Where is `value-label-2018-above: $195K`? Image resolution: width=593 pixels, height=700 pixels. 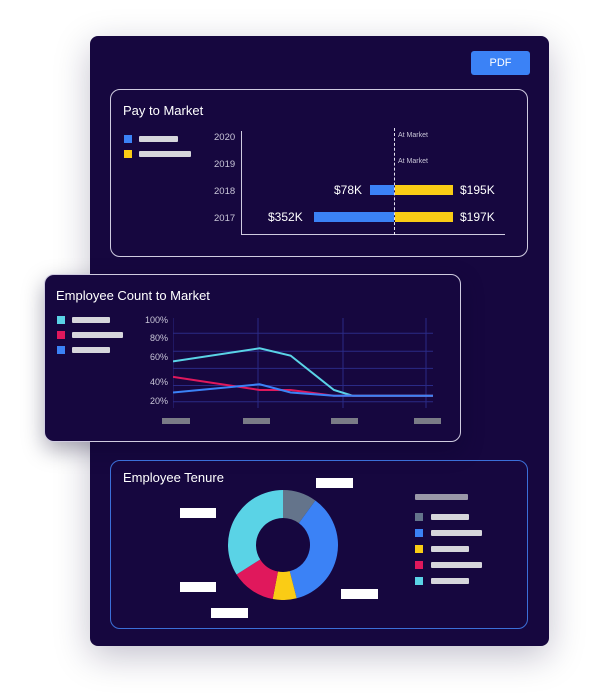 value-label-2018-above: $195K is located at coordinates (477, 190).